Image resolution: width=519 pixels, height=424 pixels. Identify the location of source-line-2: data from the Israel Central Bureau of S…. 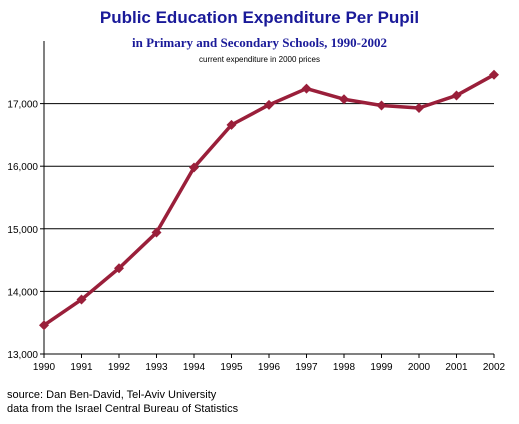
(123, 409).